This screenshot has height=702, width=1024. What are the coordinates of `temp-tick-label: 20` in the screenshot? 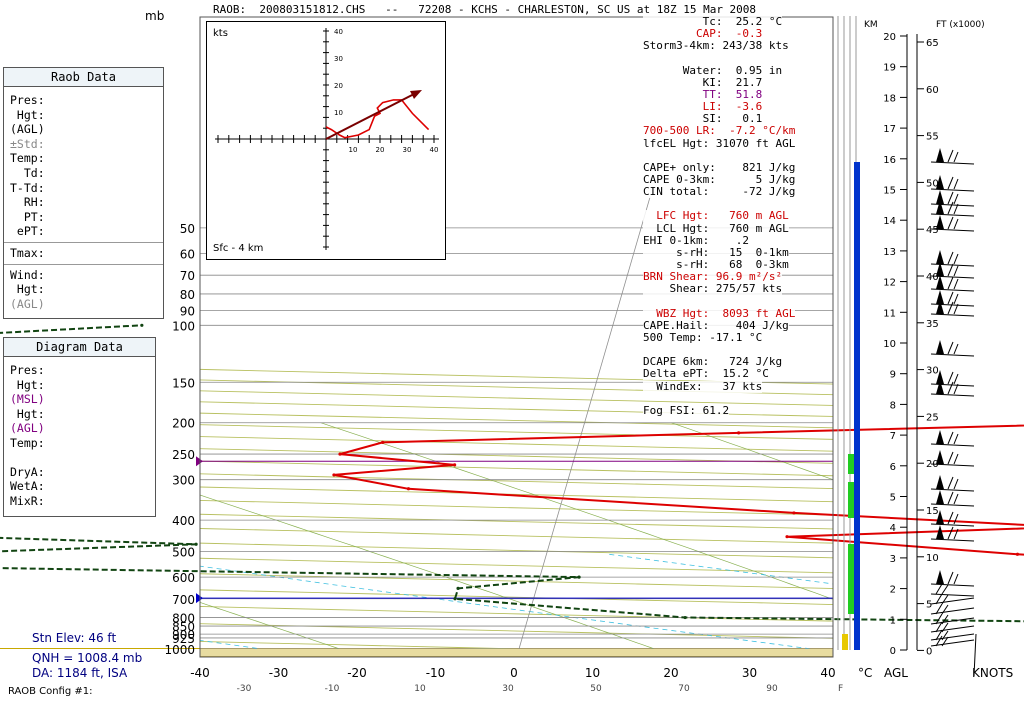 It's located at (670, 673).